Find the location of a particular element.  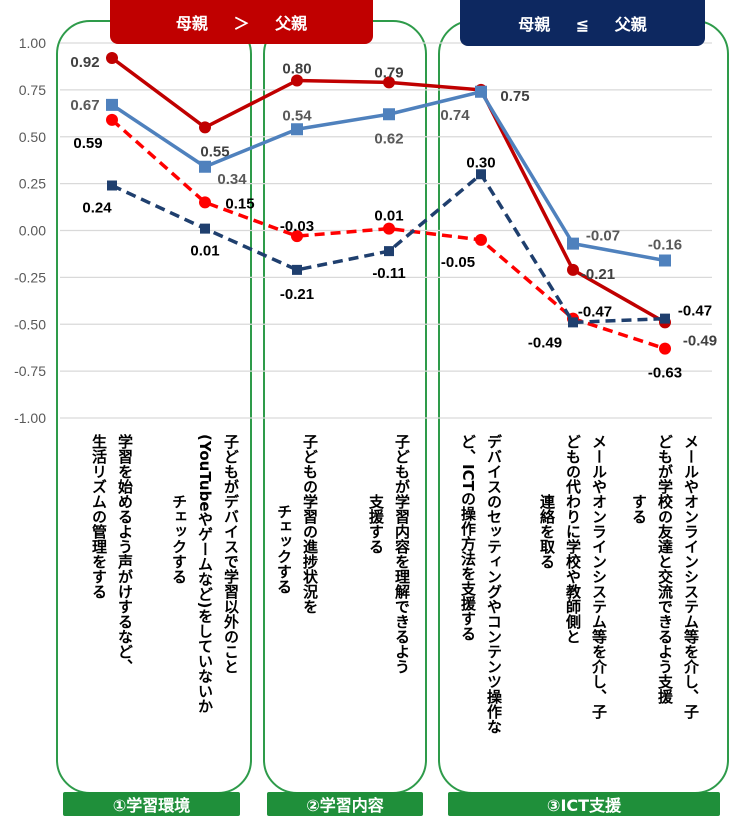

y-tick-label: -1.00 is located at coordinates (30, 418).